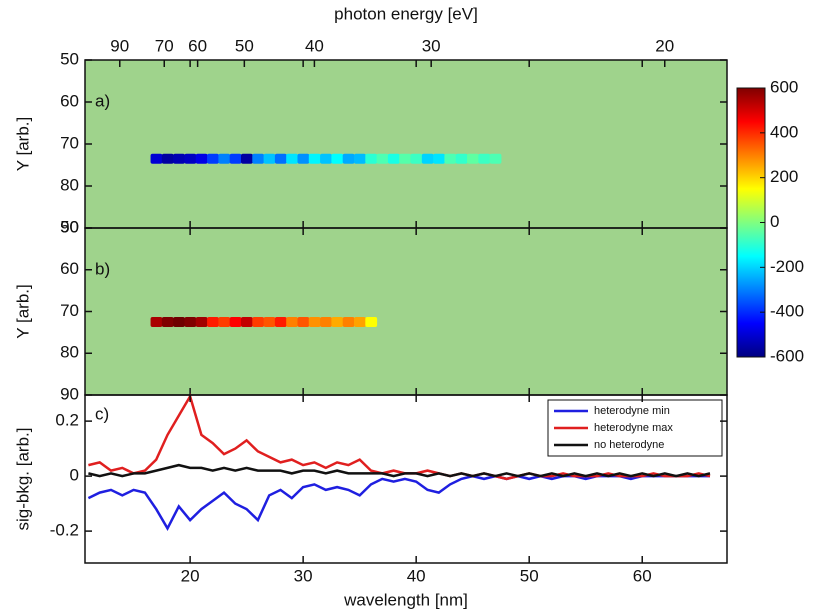 The image size is (833, 614). I want to click on panel-label: c), so click(102, 413).